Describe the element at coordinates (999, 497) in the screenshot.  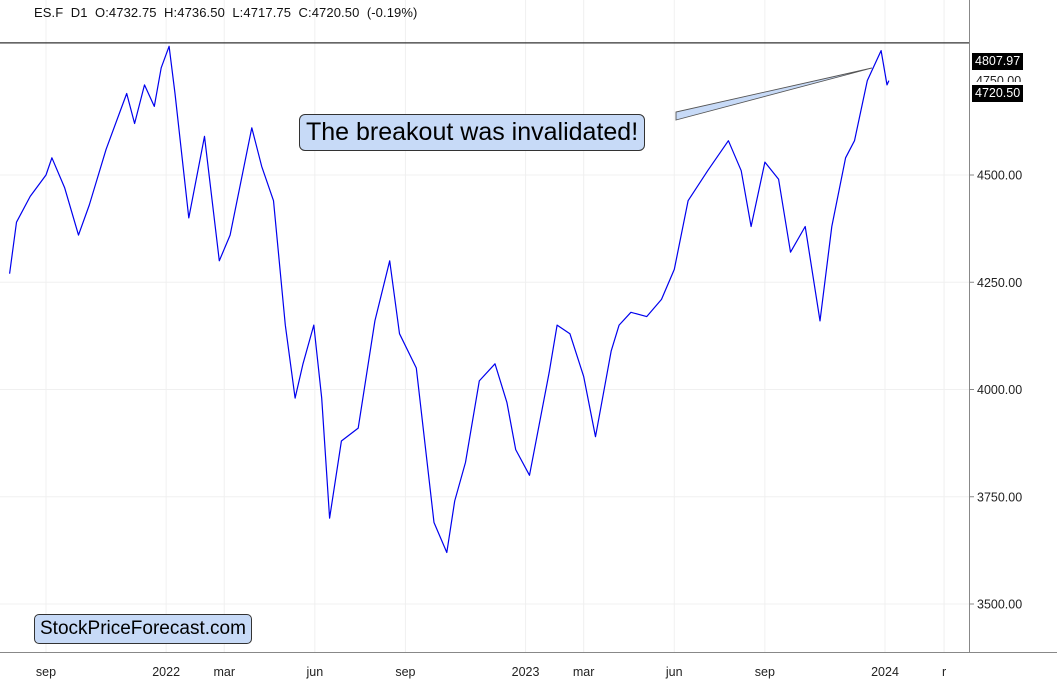
I see `y-tick-label: 3750.00` at that location.